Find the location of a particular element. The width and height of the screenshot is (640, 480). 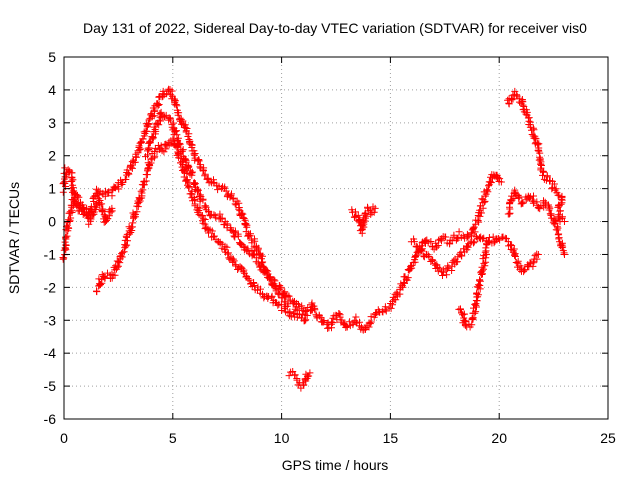

series-trace-f is located at coordinates (474, 284).